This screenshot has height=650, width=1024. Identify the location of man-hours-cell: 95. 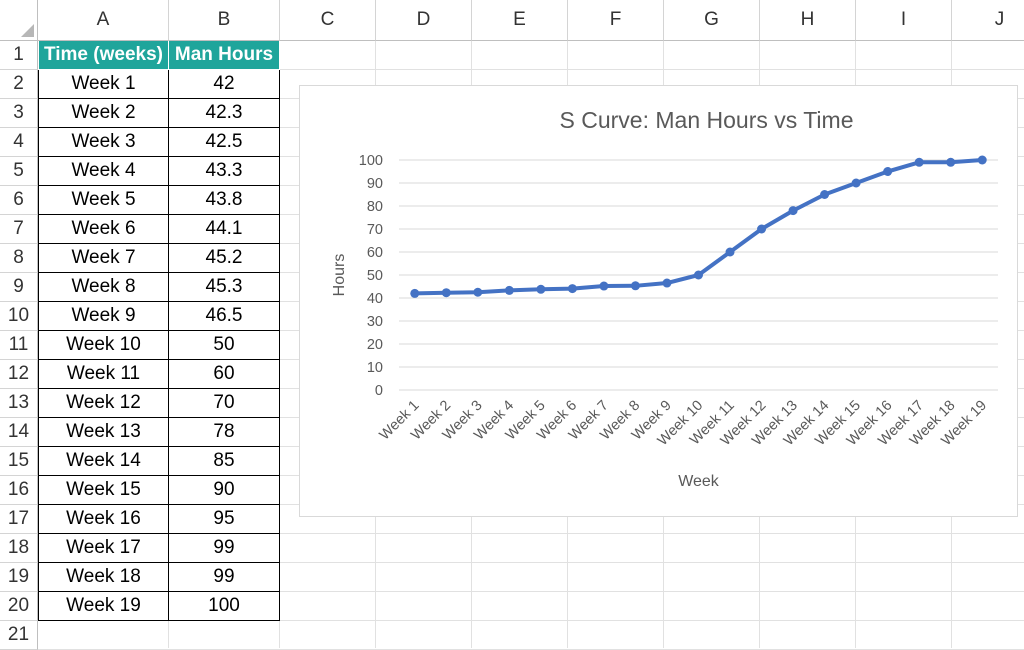
(224, 519).